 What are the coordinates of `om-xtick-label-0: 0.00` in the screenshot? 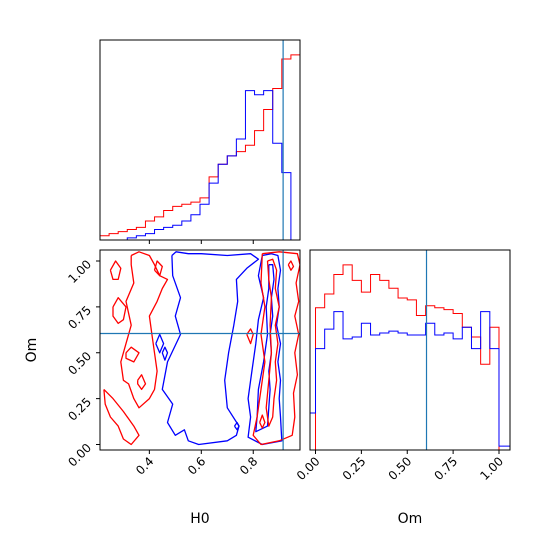 It's located at (308, 468).